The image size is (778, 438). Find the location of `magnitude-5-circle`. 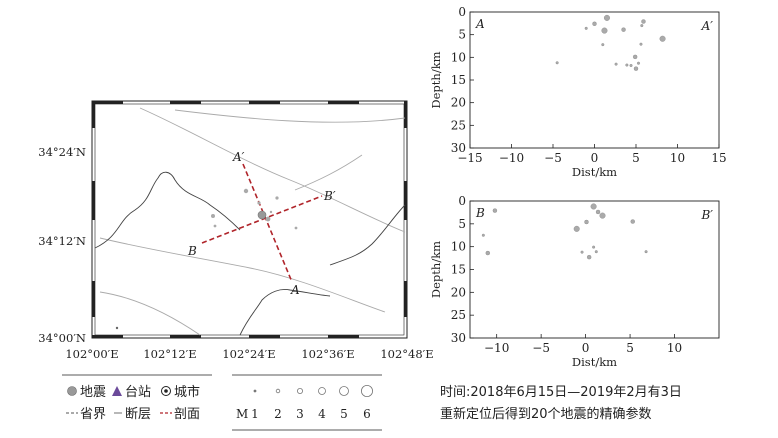

magnitude-5-circle is located at coordinates (344, 391).